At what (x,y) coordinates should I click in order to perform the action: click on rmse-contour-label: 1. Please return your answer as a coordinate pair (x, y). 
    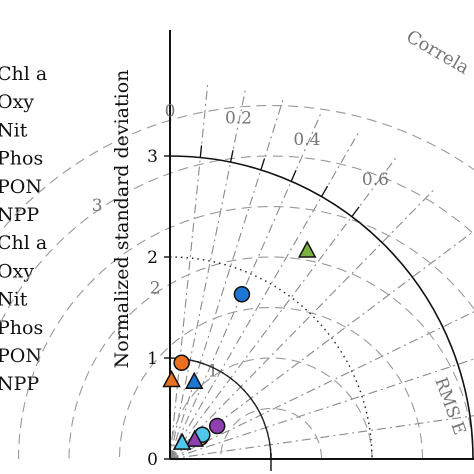
    Looking at the image, I should click on (213, 371).